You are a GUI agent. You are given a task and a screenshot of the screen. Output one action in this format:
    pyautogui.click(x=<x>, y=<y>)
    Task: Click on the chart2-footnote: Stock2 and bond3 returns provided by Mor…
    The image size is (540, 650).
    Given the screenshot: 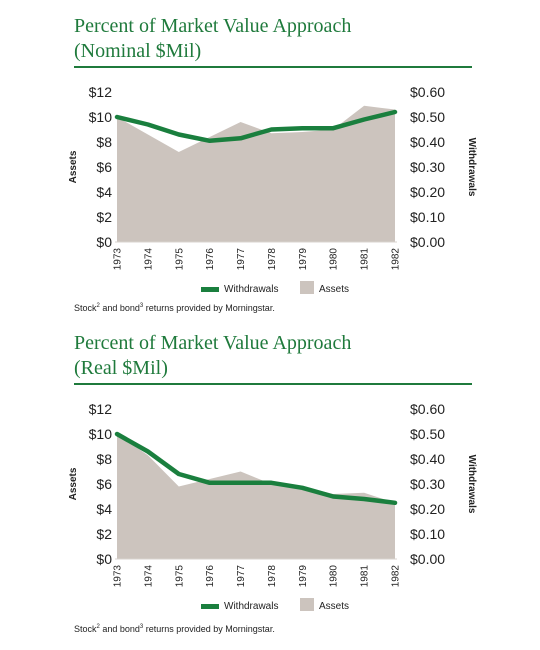 What is the action you would take?
    pyautogui.click(x=174, y=629)
    